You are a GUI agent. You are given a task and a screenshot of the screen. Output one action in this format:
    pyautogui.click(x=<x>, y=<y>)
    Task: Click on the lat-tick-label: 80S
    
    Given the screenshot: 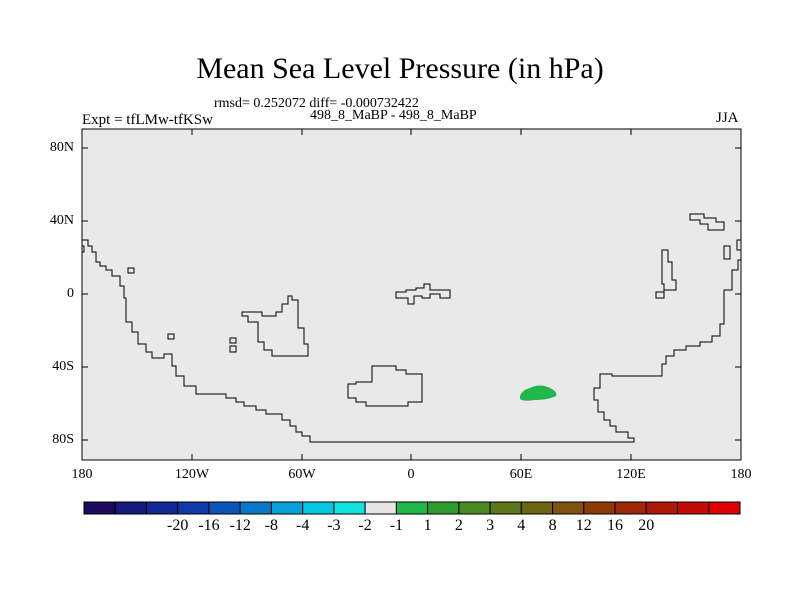 What is the action you would take?
    pyautogui.click(x=63, y=439)
    